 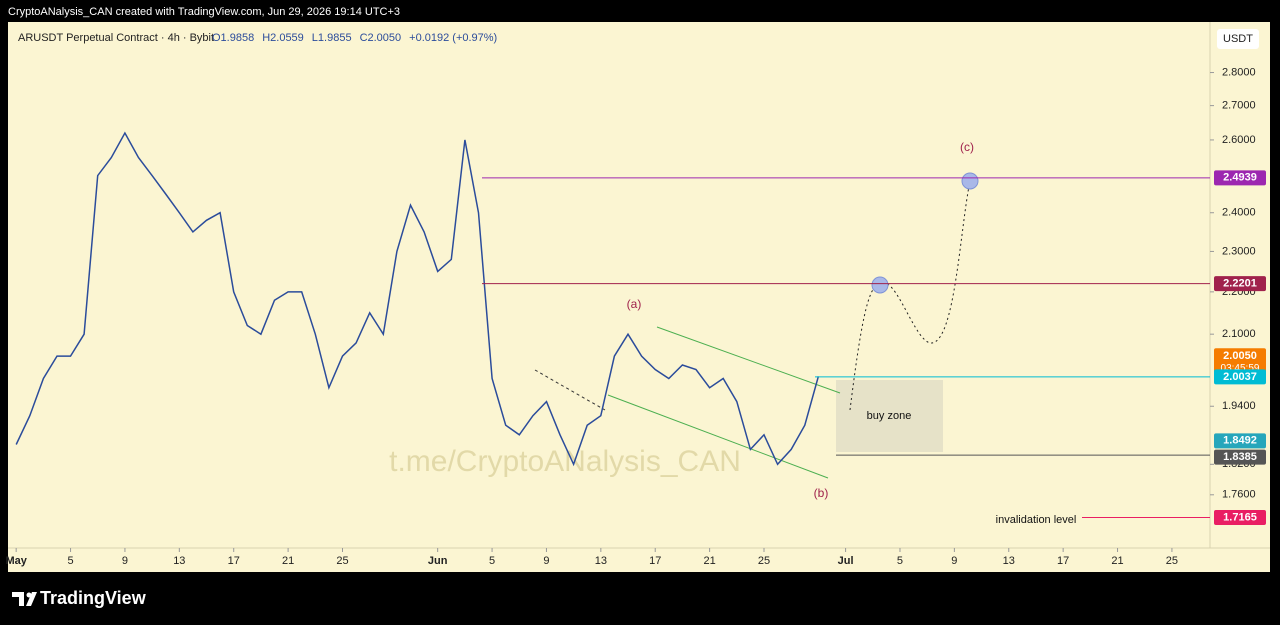 I want to click on price-label: 1.8492, so click(x=1240, y=441).